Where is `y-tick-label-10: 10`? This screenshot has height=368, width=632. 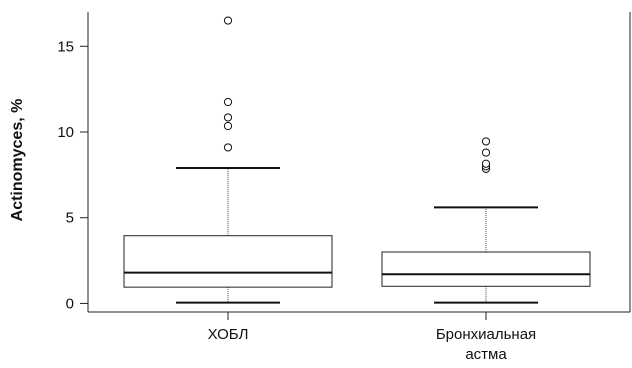
y-tick-label-10: 10 is located at coordinates (65, 132).